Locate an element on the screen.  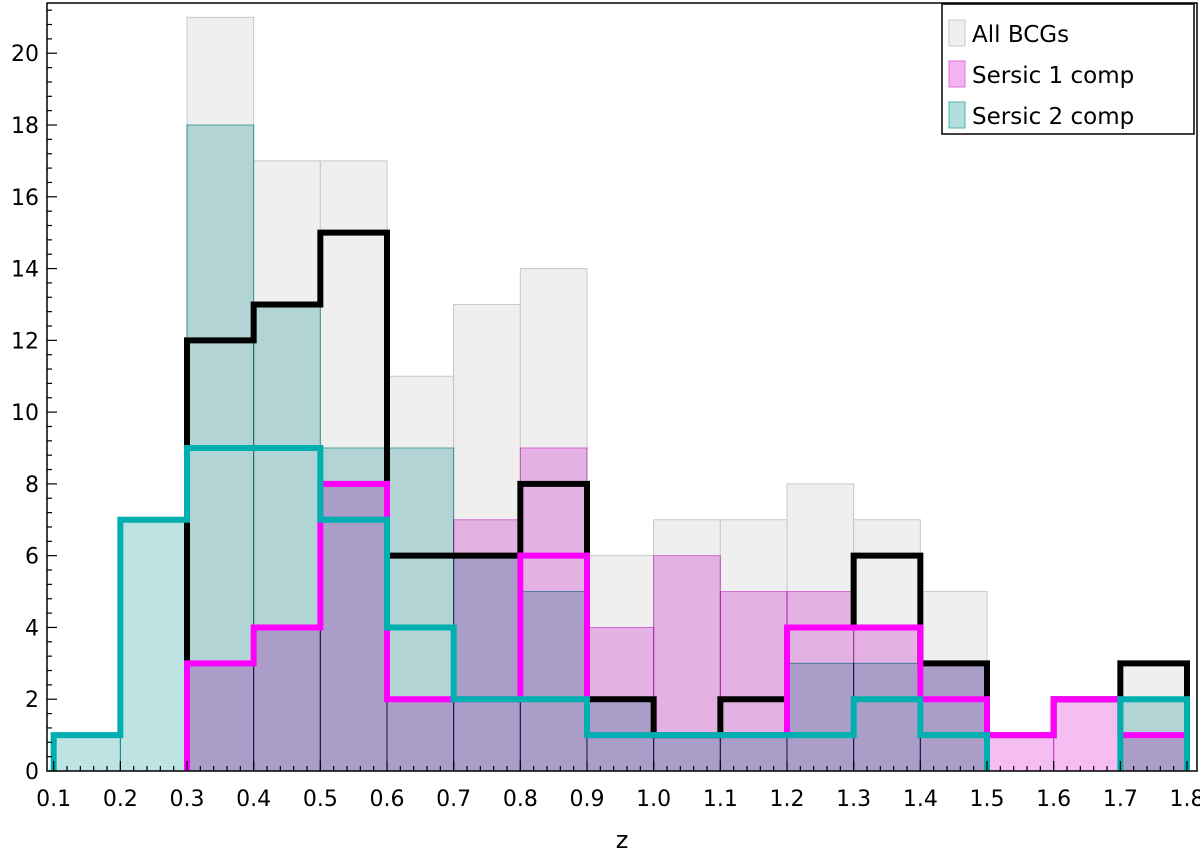
y-tick-label: 2 is located at coordinates (32, 700).